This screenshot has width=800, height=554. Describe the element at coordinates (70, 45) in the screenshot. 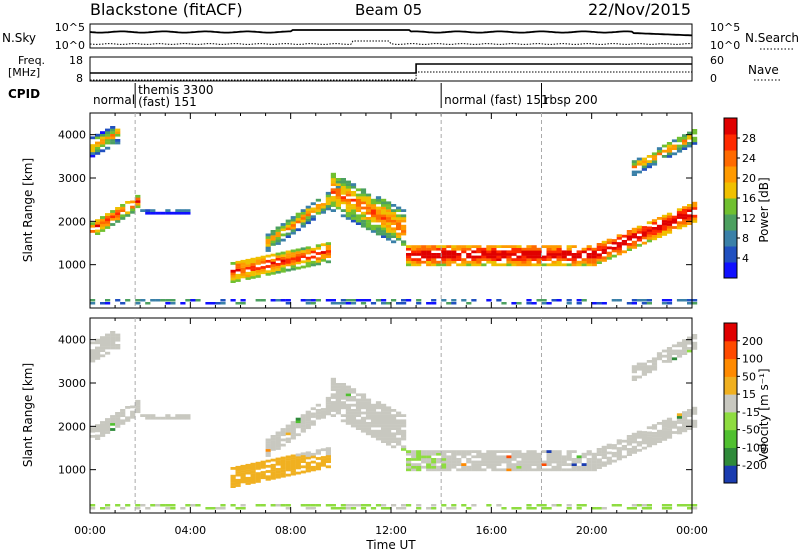

I see `nsky-tick-bottom: 10^0` at that location.